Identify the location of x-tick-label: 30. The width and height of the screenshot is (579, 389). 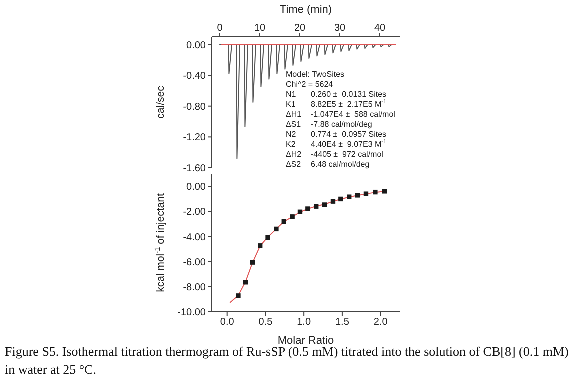
(340, 28).